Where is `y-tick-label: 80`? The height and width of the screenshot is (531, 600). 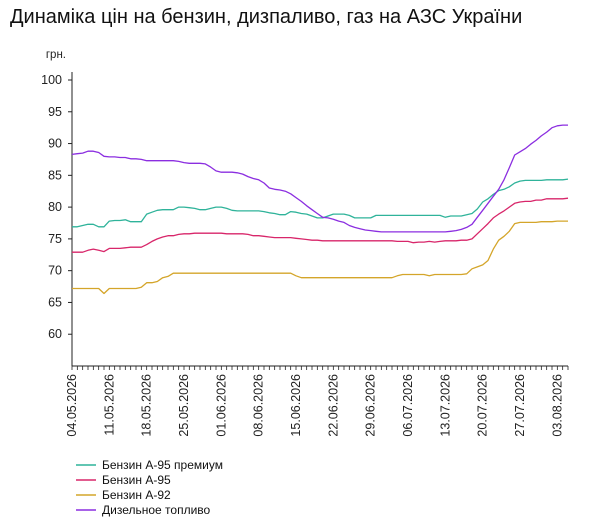
y-tick-label: 80 is located at coordinates (55, 207).